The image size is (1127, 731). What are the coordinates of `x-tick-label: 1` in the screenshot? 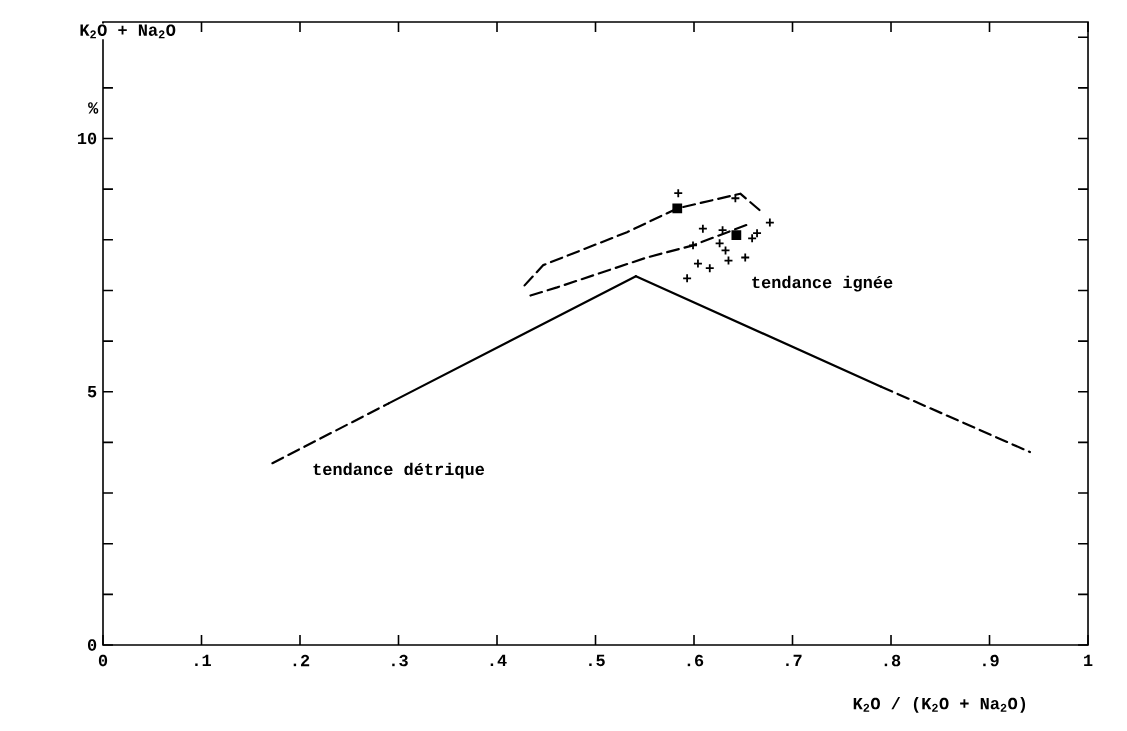 It's located at (1088, 660).